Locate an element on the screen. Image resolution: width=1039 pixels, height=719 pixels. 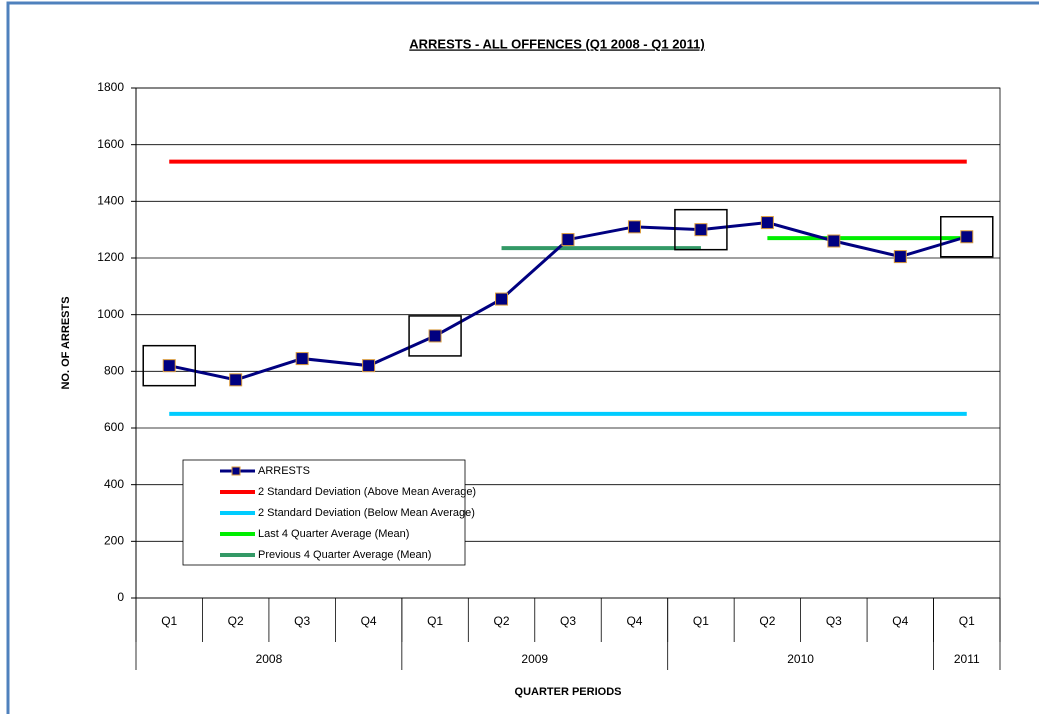
y-tick-label: 1600 is located at coordinates (110, 144).